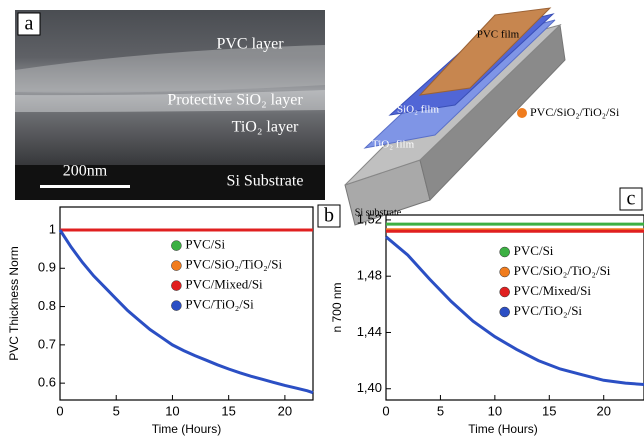 This screenshot has height=447, width=644. What do you see at coordinates (14, 303) in the screenshot?
I see `y-axis-title: PVC Thickness Norm` at bounding box center [14, 303].